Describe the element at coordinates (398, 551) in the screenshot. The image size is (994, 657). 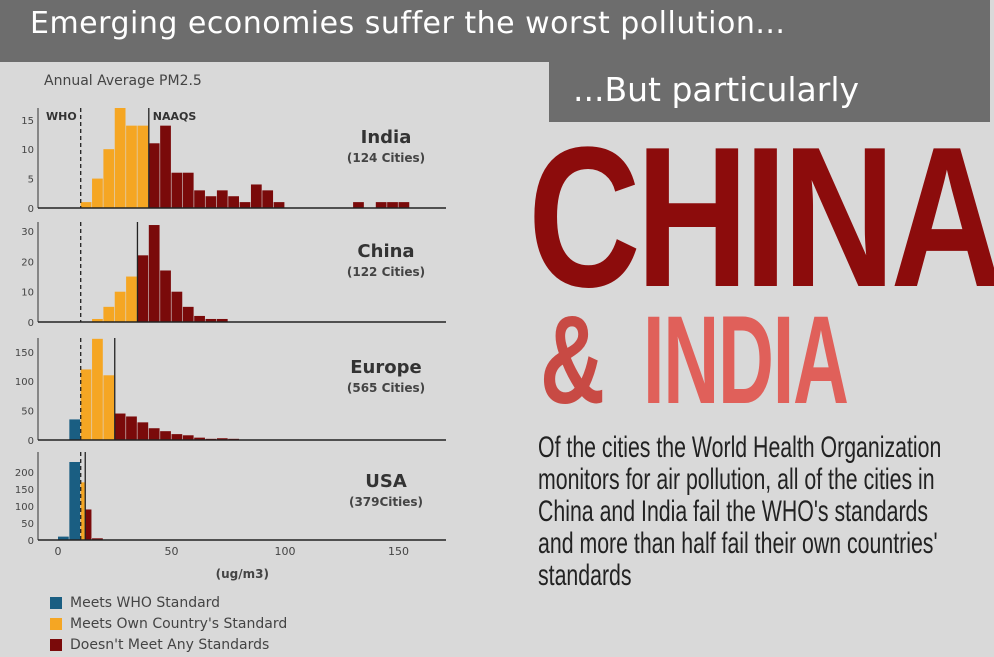
I see `x-tick-label: 150` at that location.